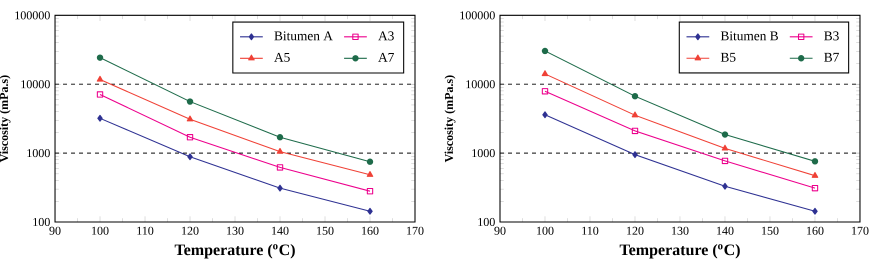 The width and height of the screenshot is (874, 271). What do you see at coordinates (386, 35) in the screenshot?
I see `legend-label: A3` at bounding box center [386, 35].